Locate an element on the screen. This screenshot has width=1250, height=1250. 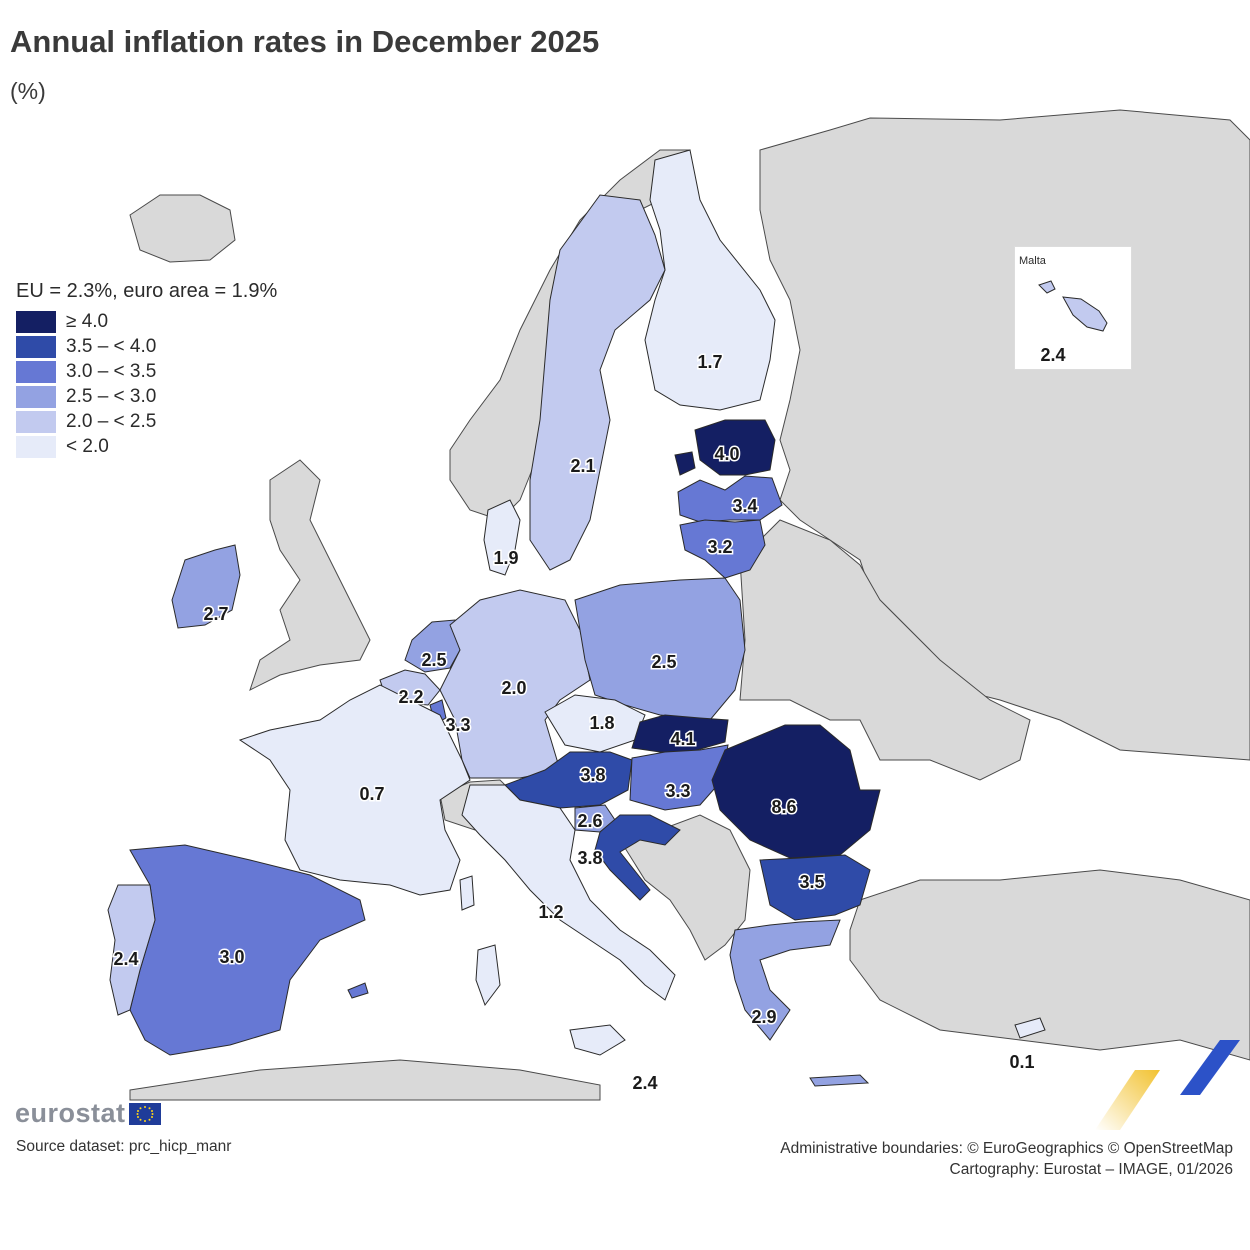
value-label-greece: 2.9 is located at coordinates (763, 1017).